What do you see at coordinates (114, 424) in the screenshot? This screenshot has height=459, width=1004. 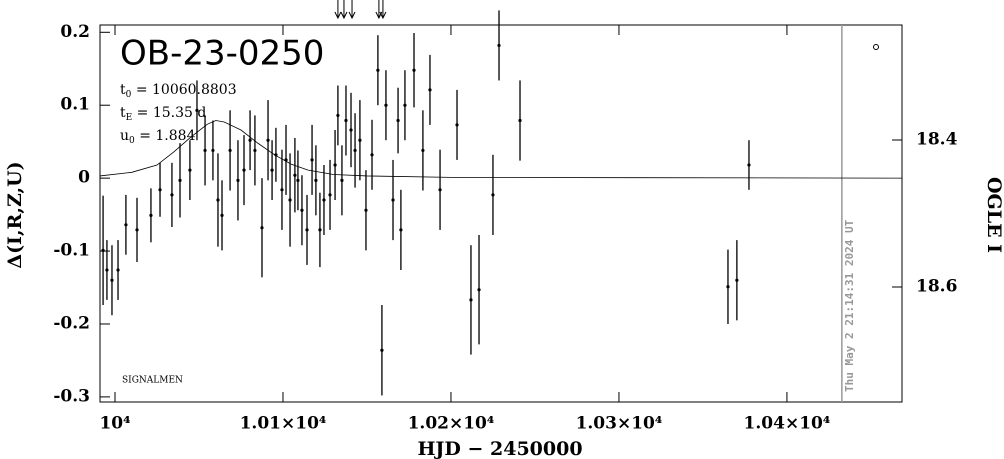 I see `x-tick-label: 10⁴` at bounding box center [114, 424].